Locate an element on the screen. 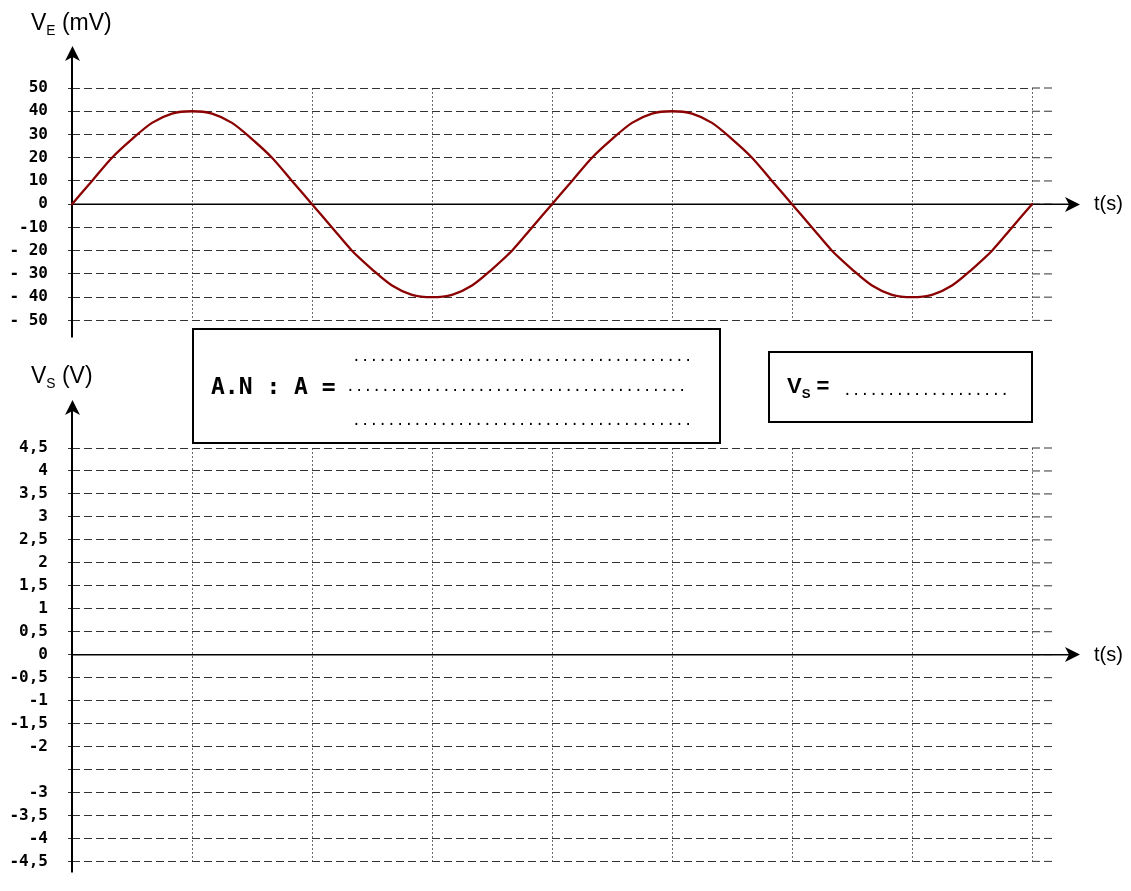  y-tick-label: 1 is located at coordinates (43, 607).